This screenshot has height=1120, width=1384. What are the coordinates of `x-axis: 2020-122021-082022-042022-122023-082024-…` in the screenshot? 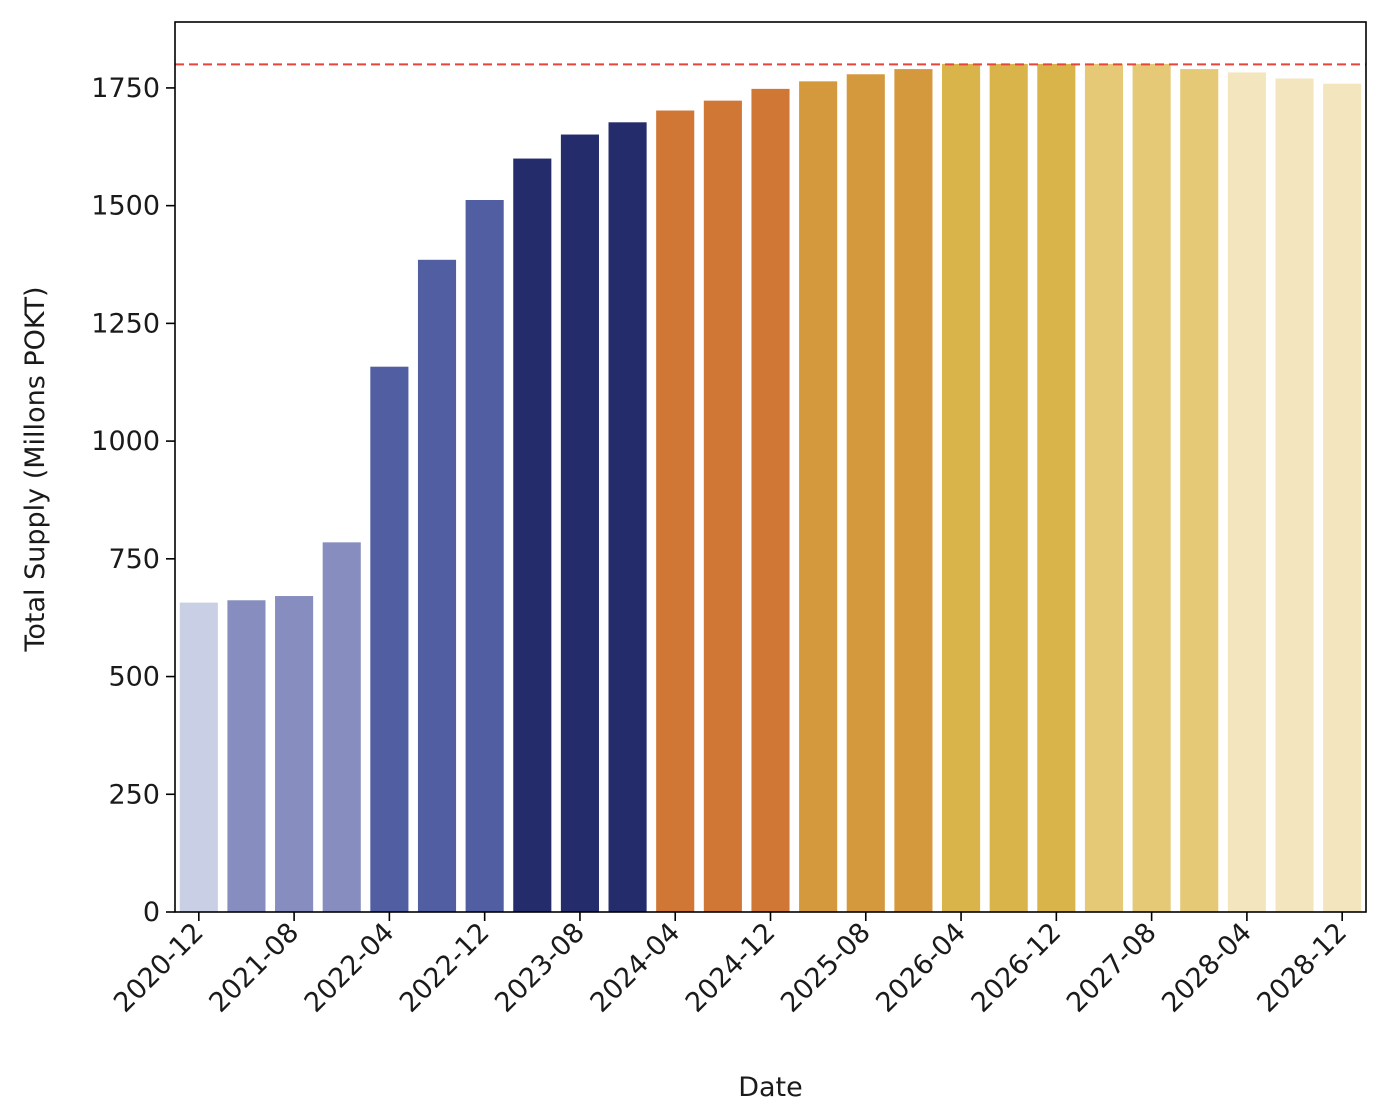 It's located at (730, 965).